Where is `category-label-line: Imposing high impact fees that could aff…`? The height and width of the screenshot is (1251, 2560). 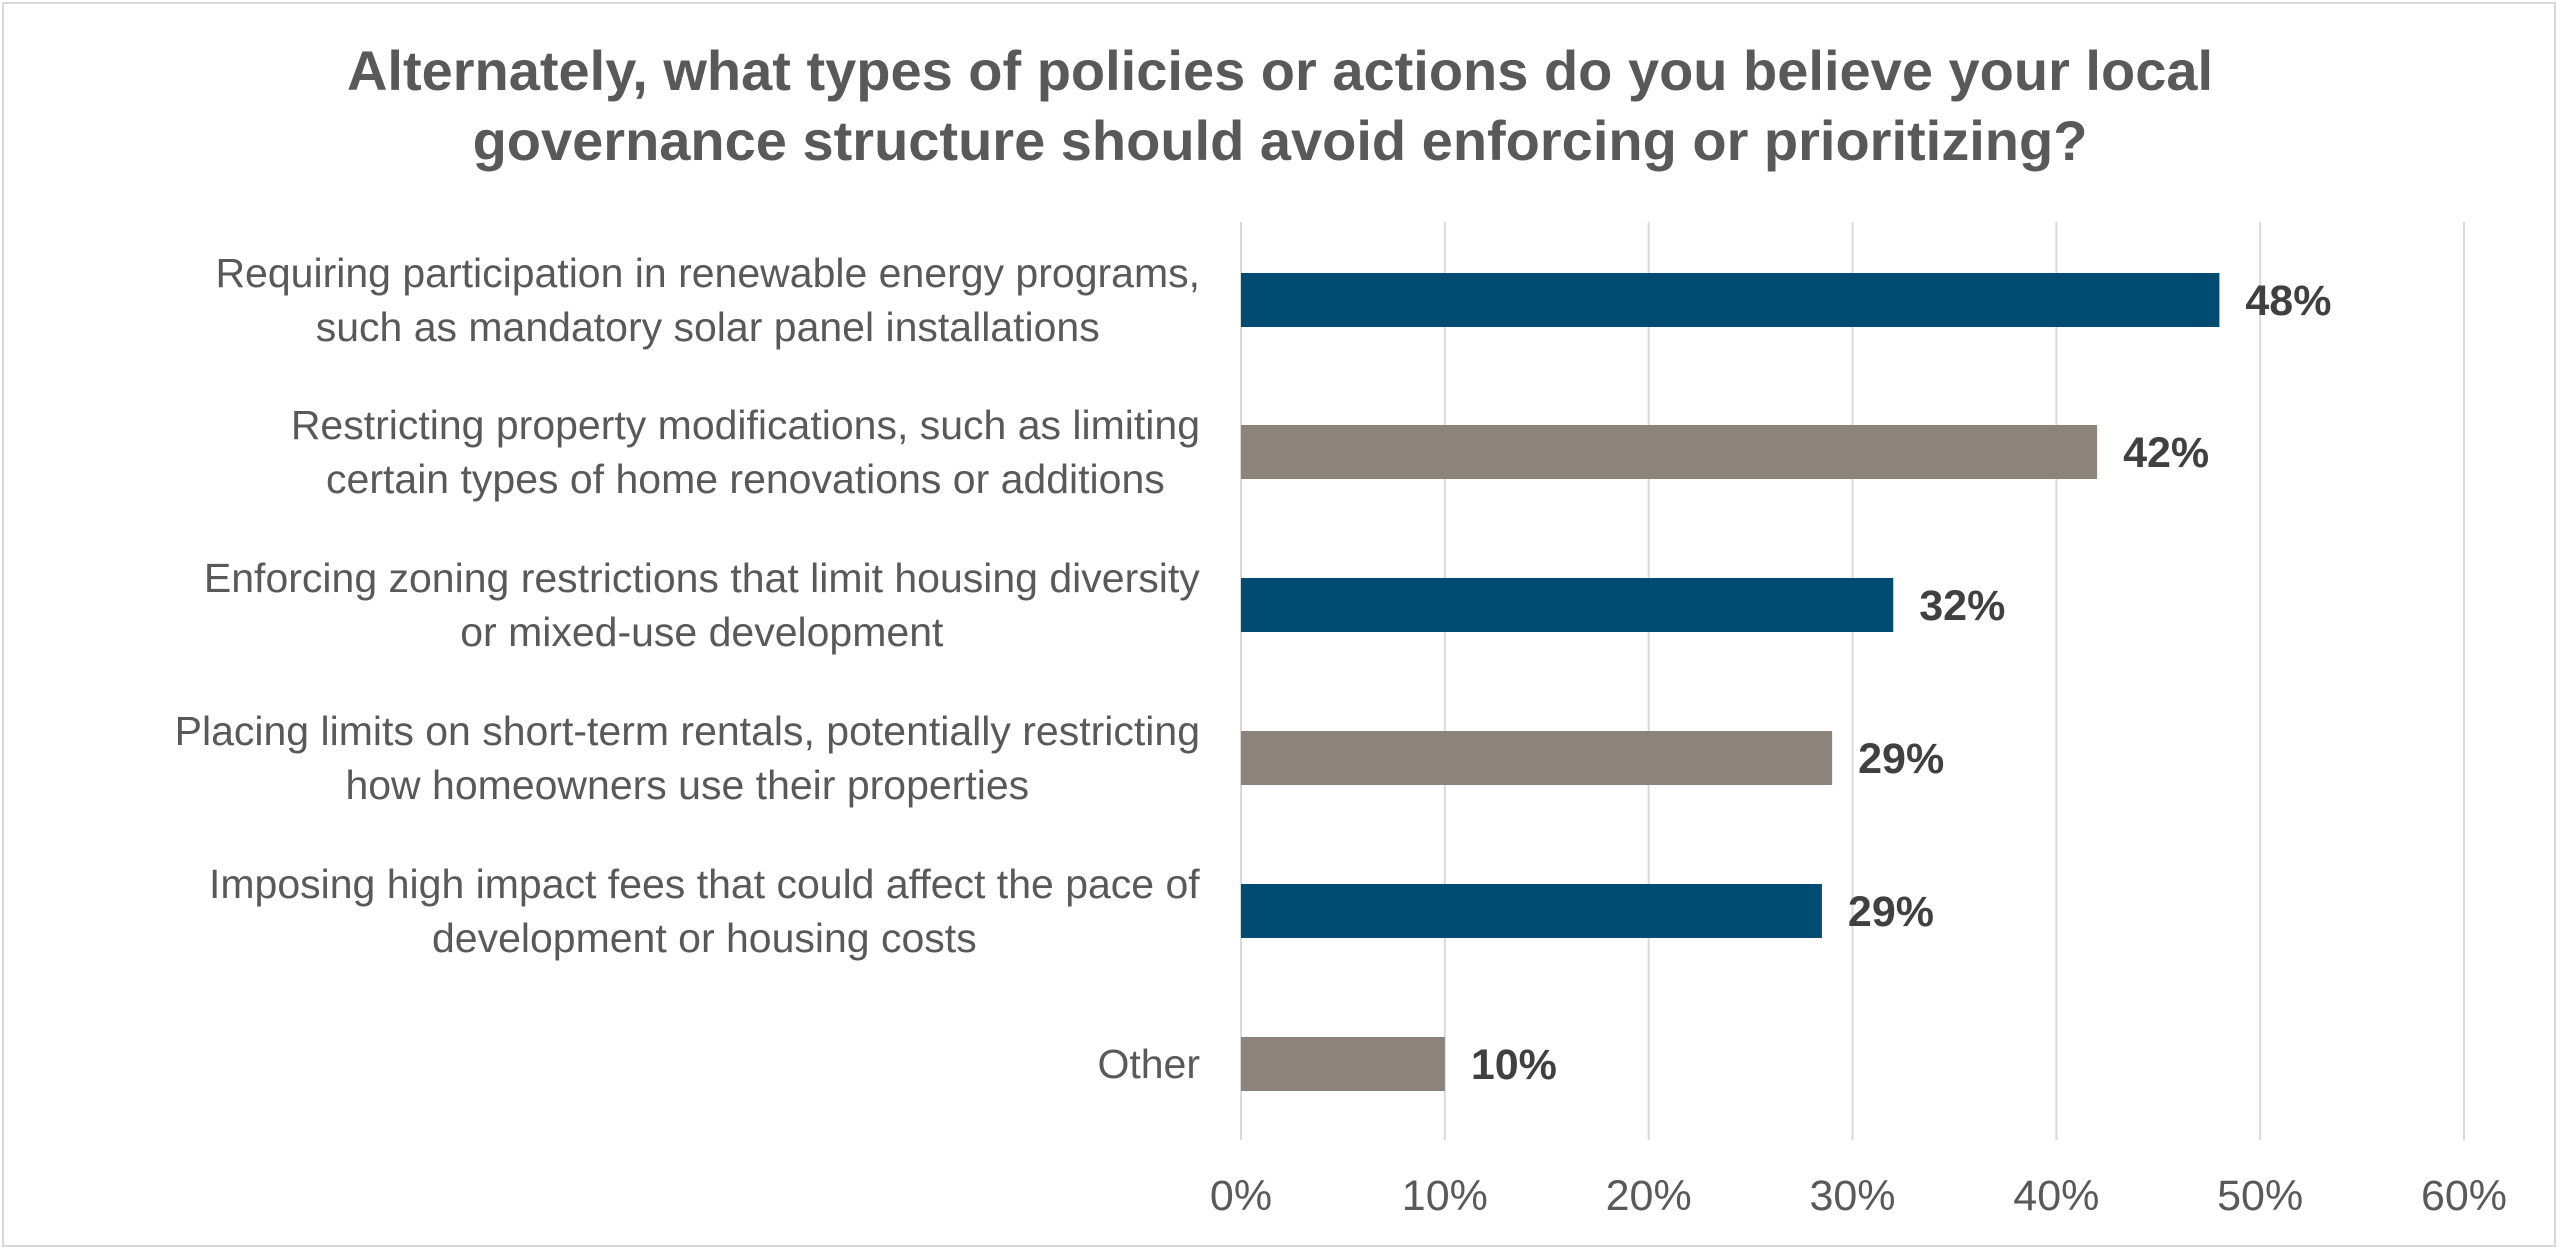
category-label-line: Imposing high impact fees that could aff… is located at coordinates (704, 884).